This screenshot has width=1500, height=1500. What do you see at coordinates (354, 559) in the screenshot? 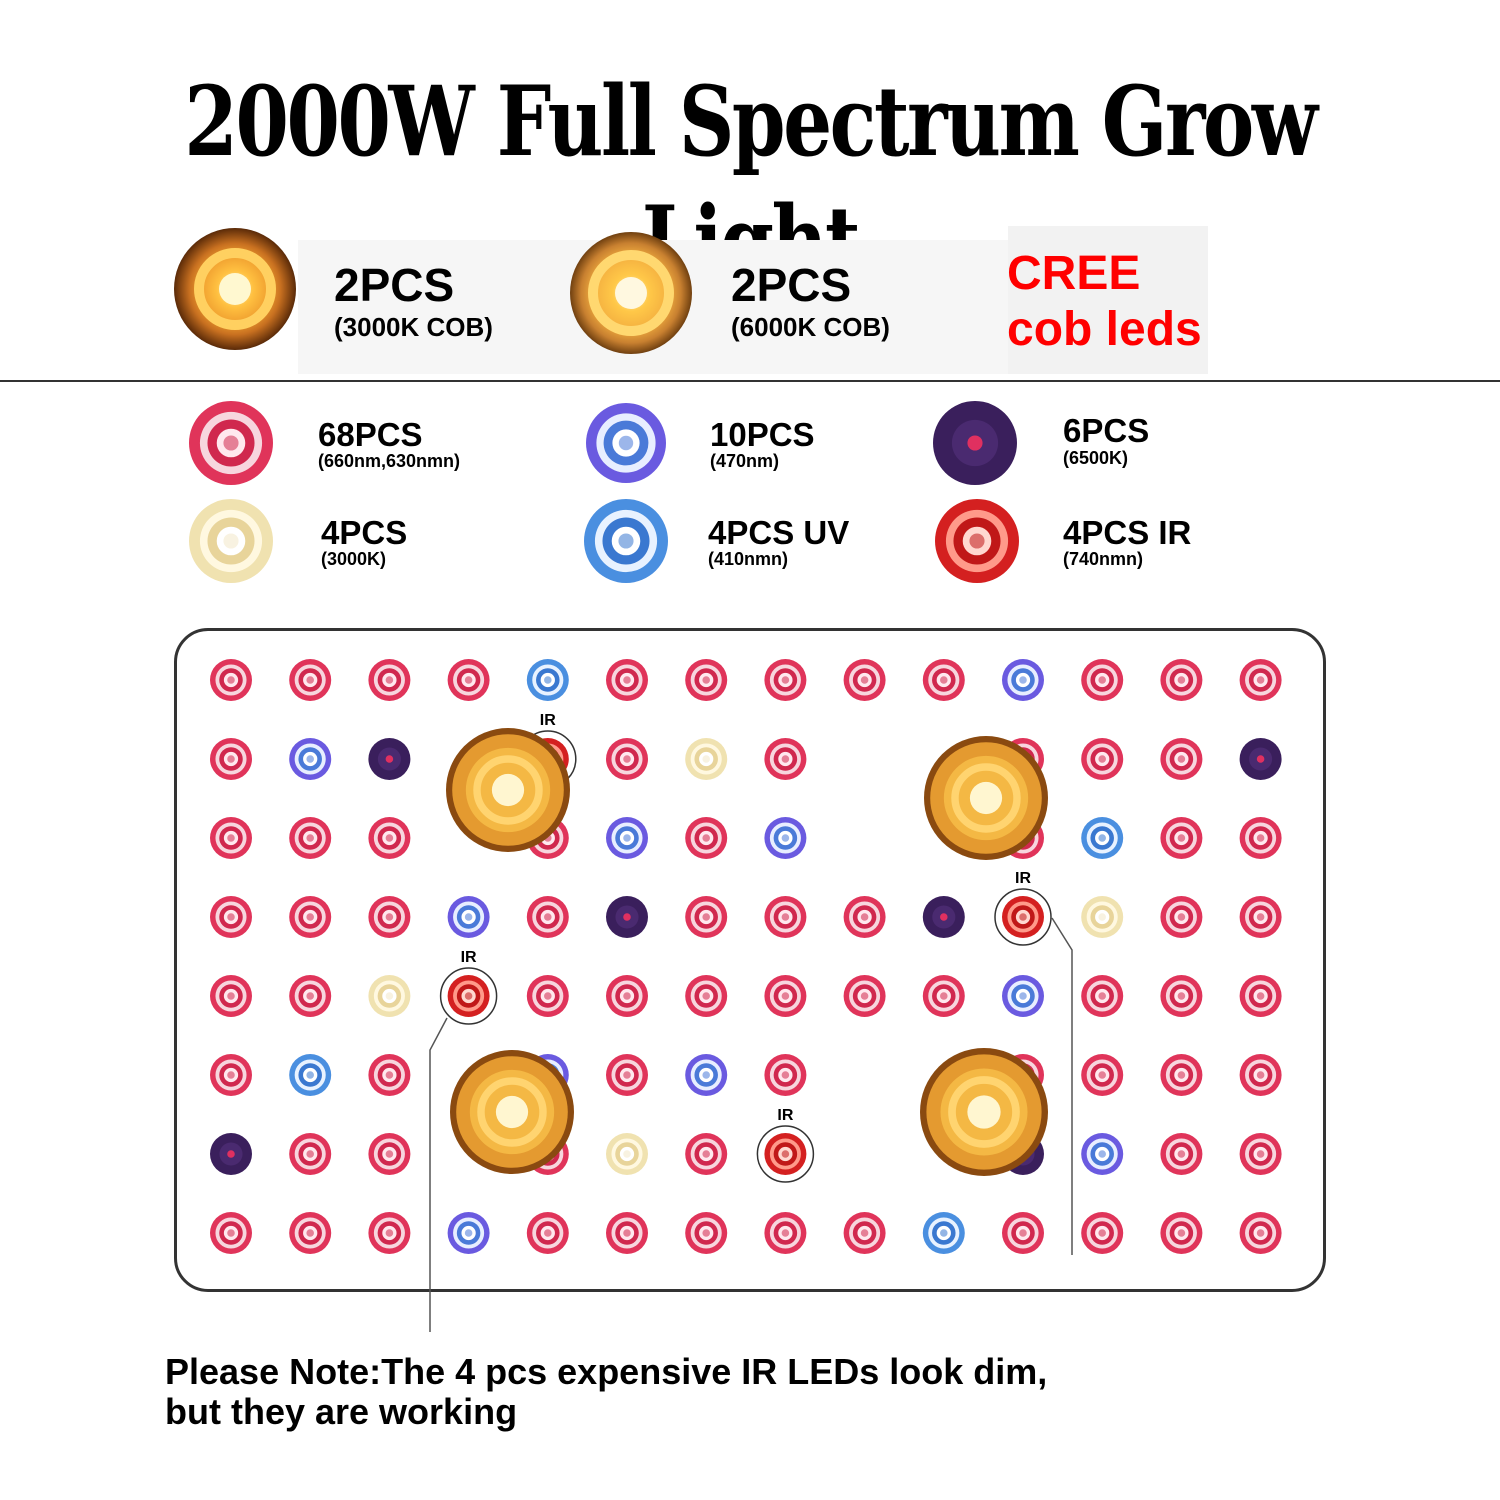
I see `legend-warm-desc: (3000K)` at bounding box center [354, 559].